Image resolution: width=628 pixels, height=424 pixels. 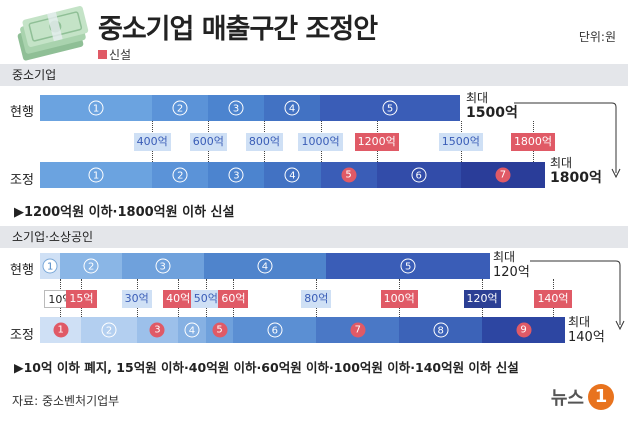 I want to click on current-bar-sme: 1 2 3 4 5, so click(x=250, y=108).